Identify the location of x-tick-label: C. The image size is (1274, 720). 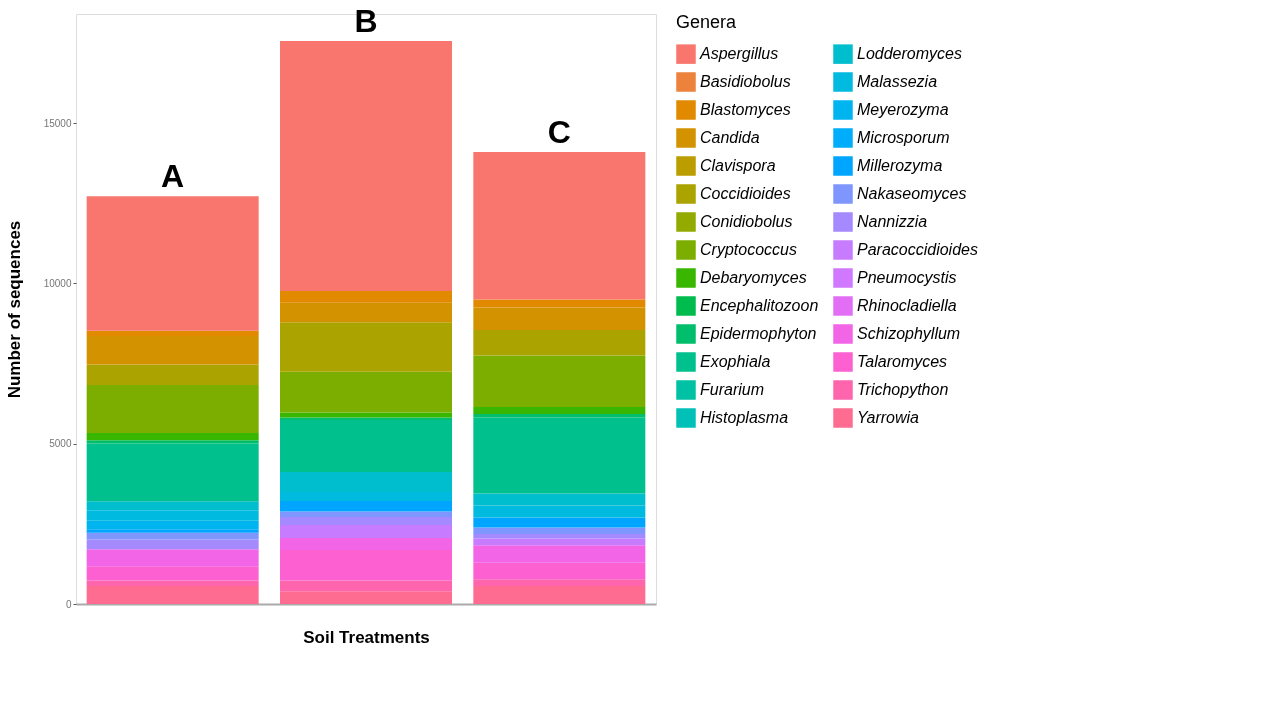
(559, 131).